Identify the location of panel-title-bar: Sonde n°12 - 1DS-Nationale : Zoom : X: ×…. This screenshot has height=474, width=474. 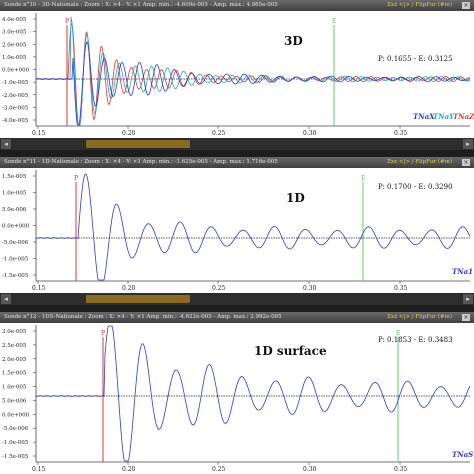
(237, 317).